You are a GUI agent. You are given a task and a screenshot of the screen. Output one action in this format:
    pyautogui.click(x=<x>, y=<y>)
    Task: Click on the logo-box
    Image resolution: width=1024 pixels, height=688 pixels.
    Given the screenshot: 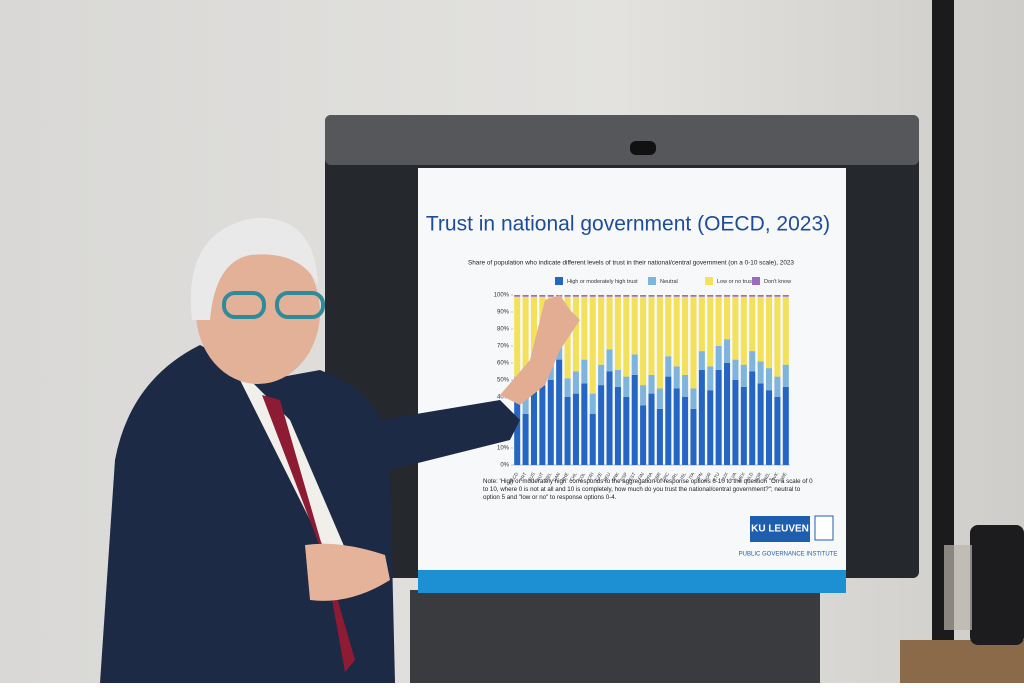 What is the action you would take?
    pyautogui.click(x=780, y=529)
    